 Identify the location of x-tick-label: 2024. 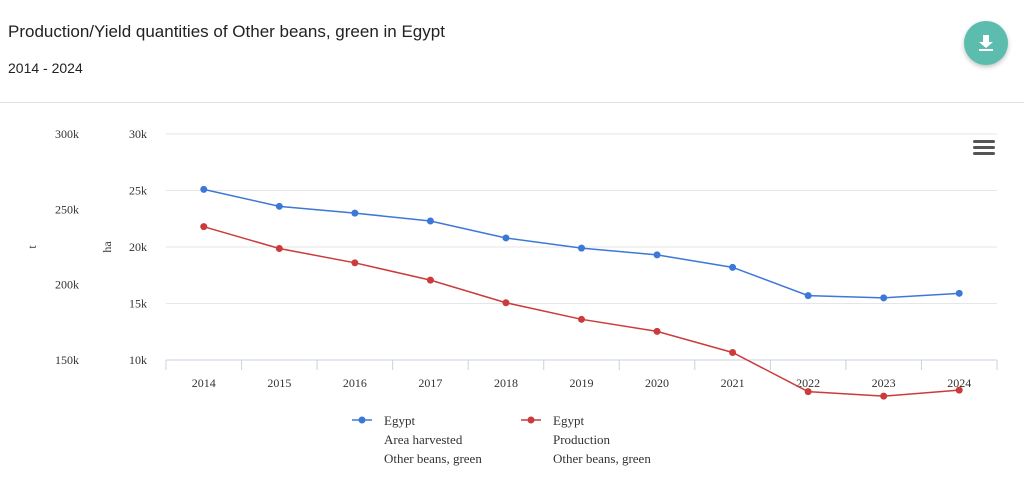
(959, 383).